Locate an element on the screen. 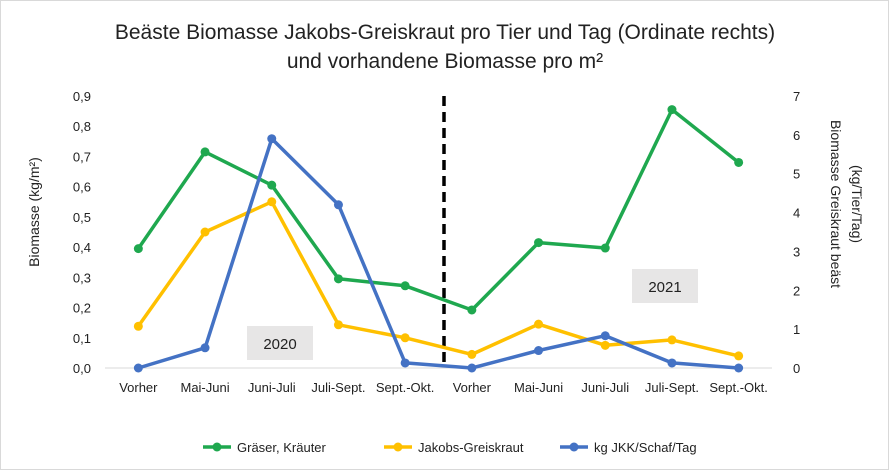  y-left-tick-label: 0,1 is located at coordinates (82, 338).